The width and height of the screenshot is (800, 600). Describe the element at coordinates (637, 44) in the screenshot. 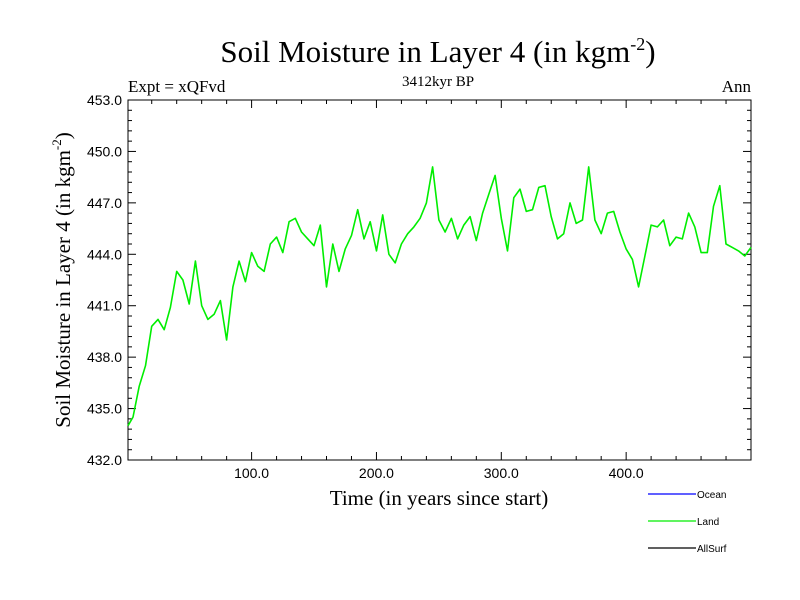

I see `chart-title-superscript: -2` at that location.